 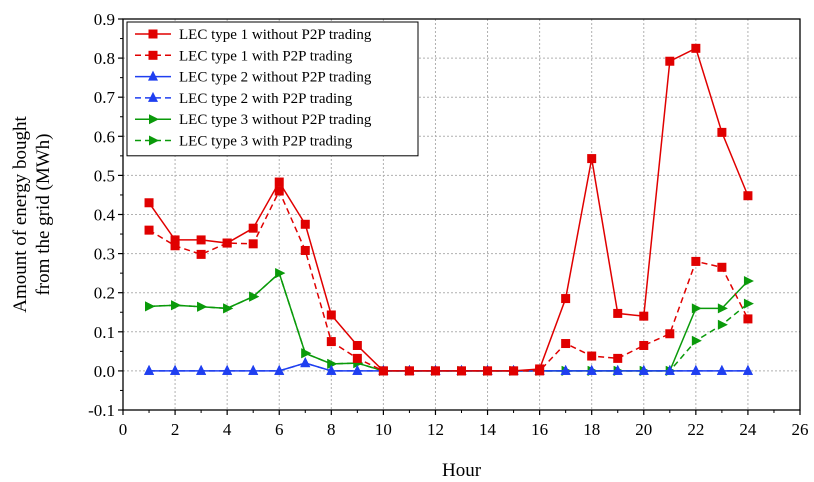 What do you see at coordinates (383, 429) in the screenshot?
I see `x-tick-label: 10` at bounding box center [383, 429].